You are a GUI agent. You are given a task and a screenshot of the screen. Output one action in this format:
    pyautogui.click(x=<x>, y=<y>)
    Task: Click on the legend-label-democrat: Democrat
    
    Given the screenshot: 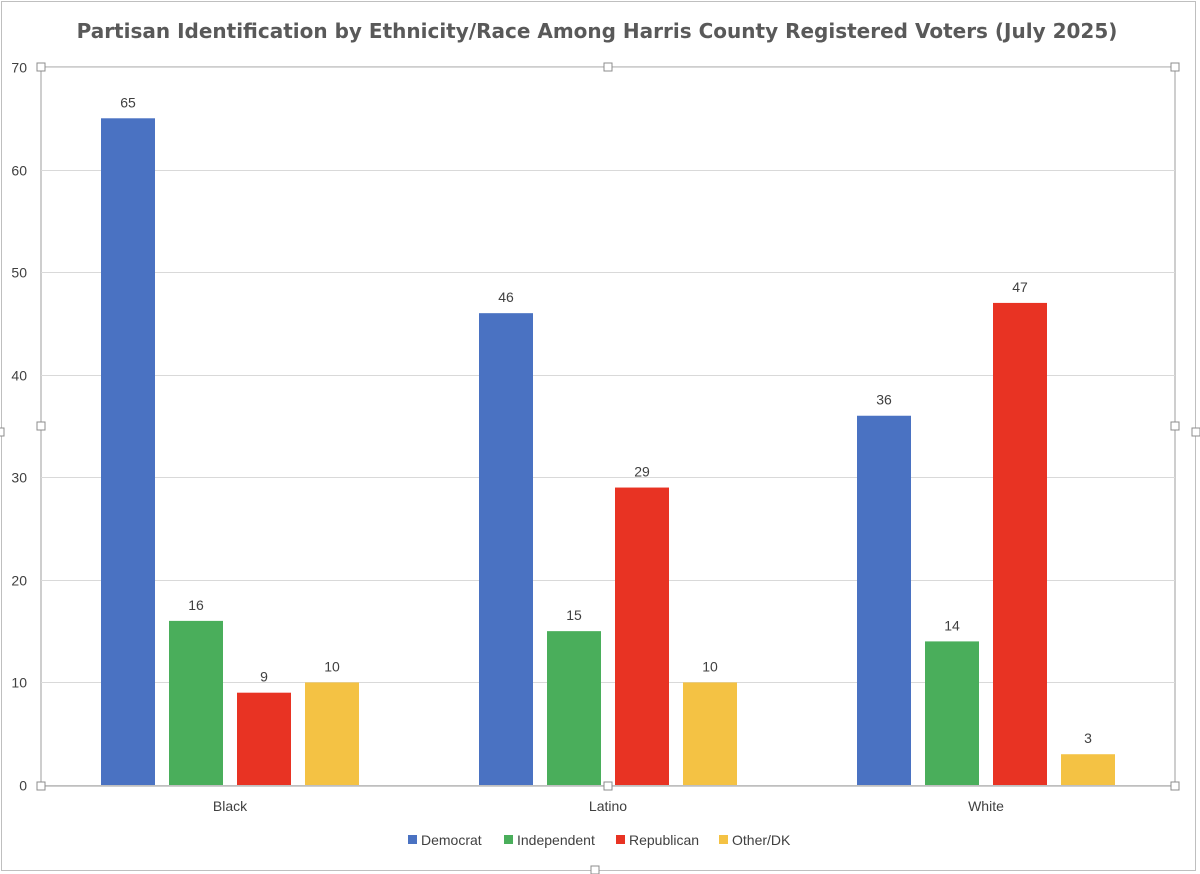 What is the action you would take?
    pyautogui.click(x=451, y=840)
    